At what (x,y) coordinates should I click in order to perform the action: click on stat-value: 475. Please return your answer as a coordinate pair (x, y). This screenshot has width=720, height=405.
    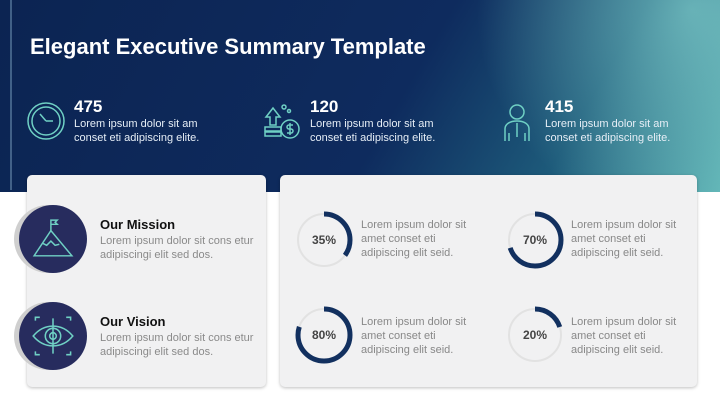
    Looking at the image, I should click on (88, 106).